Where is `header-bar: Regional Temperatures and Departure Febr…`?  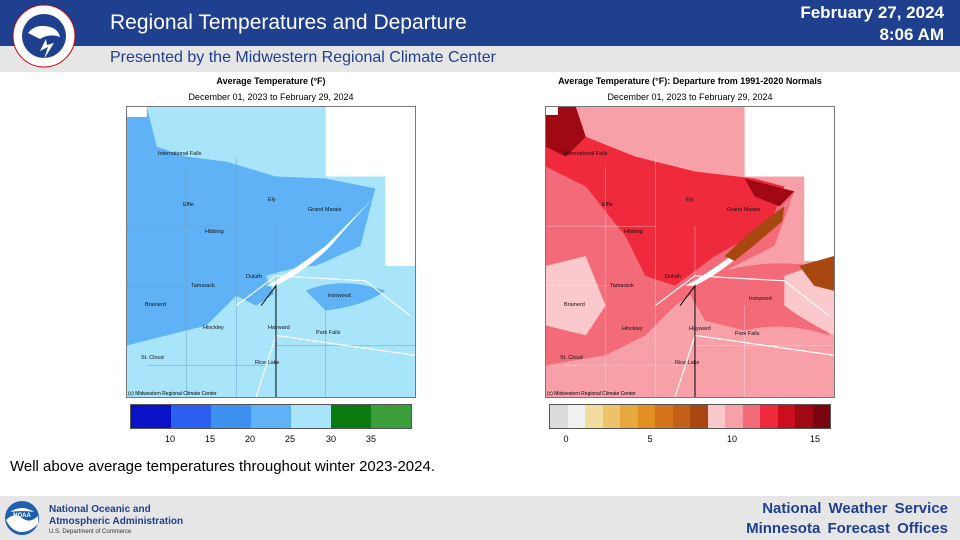
header-bar: Regional Temperatures and Departure Febr… is located at coordinates (480, 23).